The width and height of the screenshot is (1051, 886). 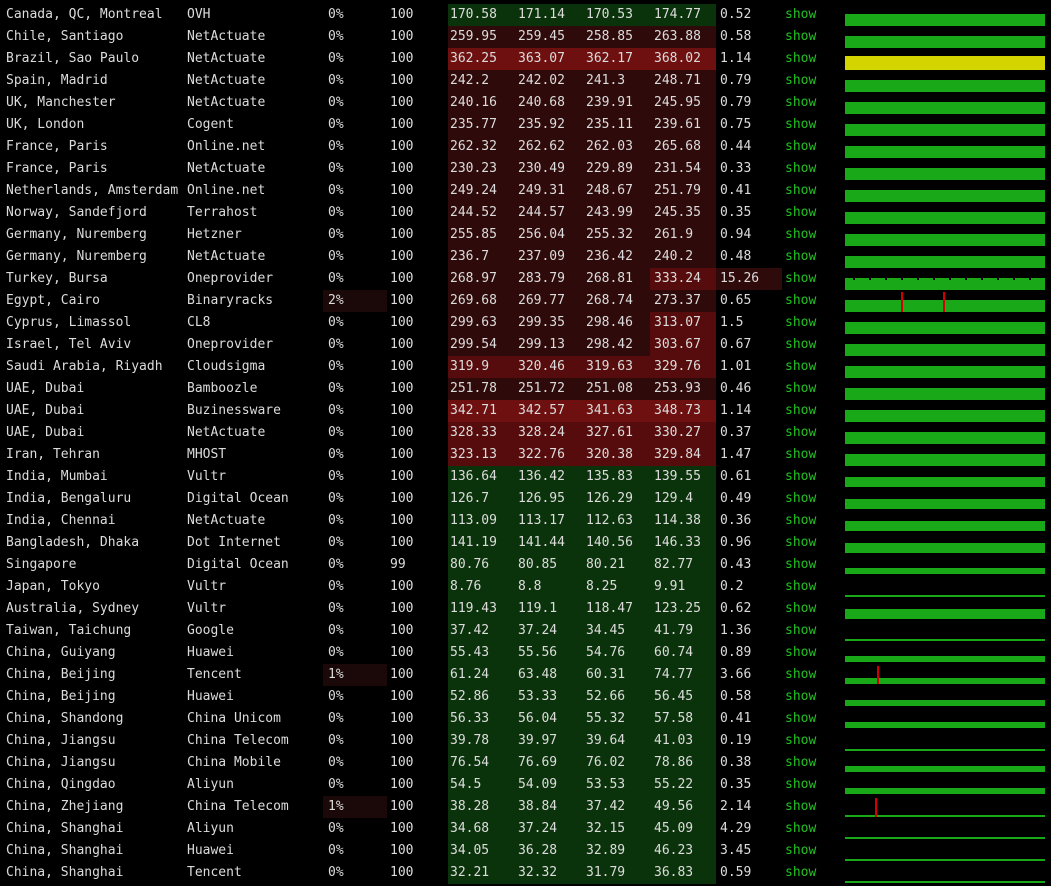 I want to click on provider-cell: OVH, so click(x=199, y=14).